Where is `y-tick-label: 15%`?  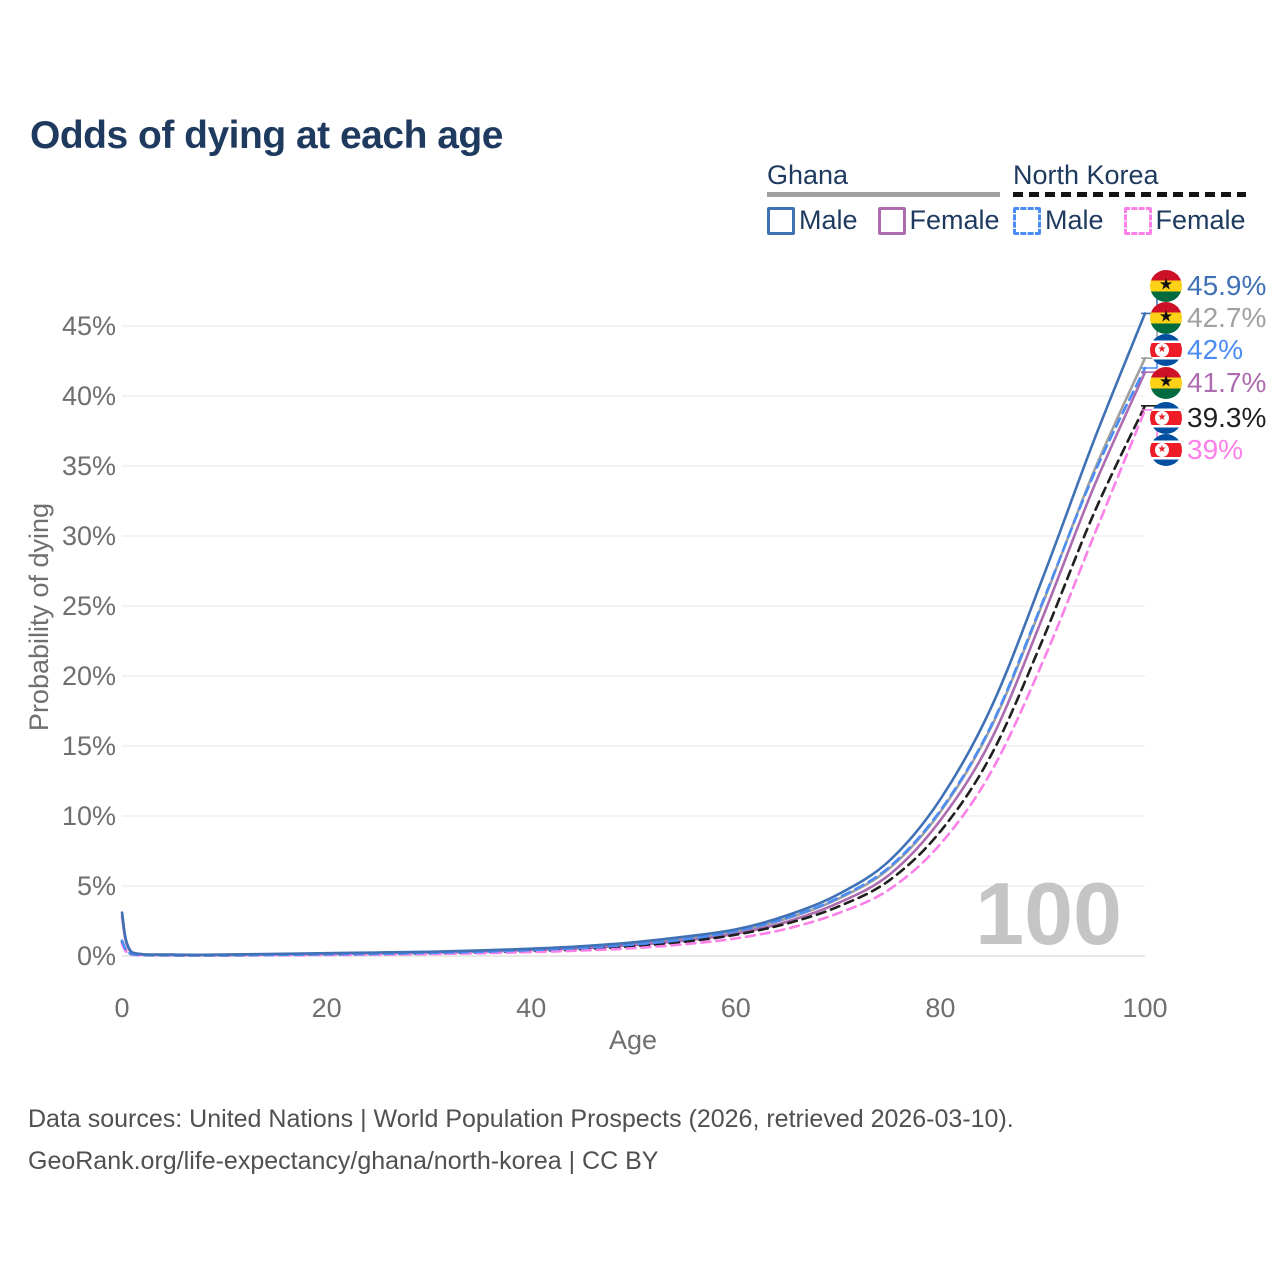 y-tick-label: 15% is located at coordinates (89, 746).